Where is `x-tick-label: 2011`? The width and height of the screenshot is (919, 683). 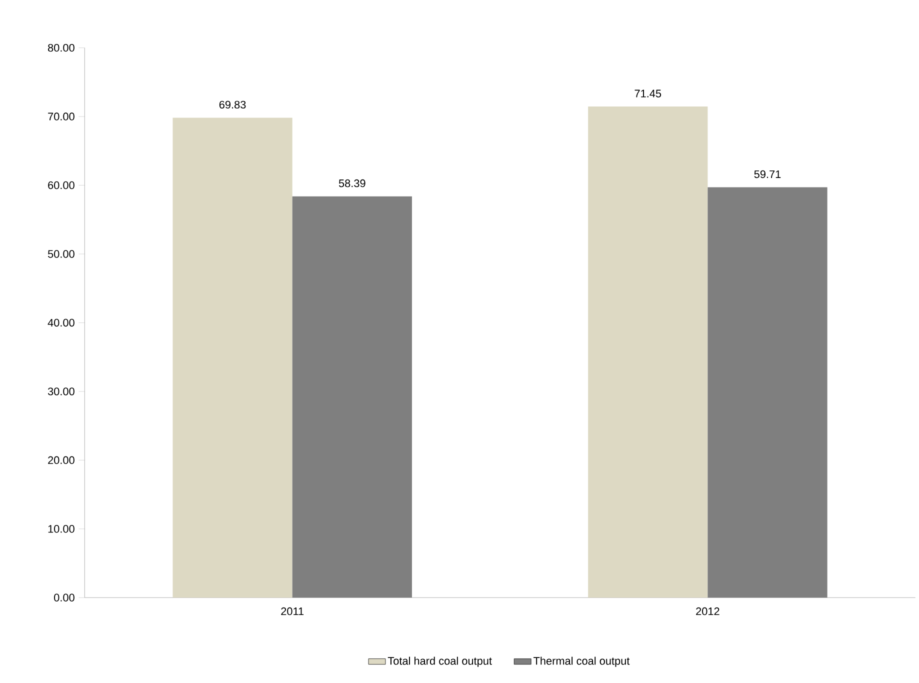
x-tick-label: 2011 is located at coordinates (292, 611).